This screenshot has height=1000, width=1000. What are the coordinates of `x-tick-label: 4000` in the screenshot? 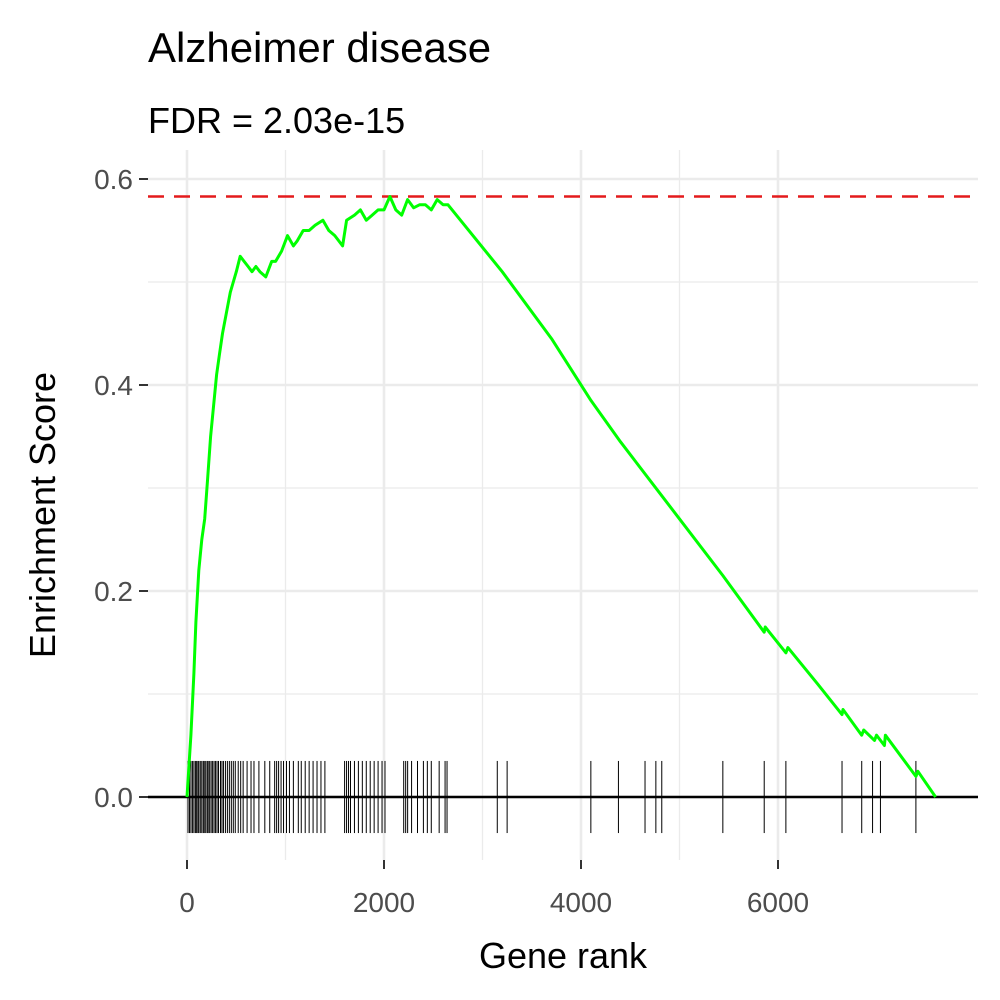 It's located at (581, 902).